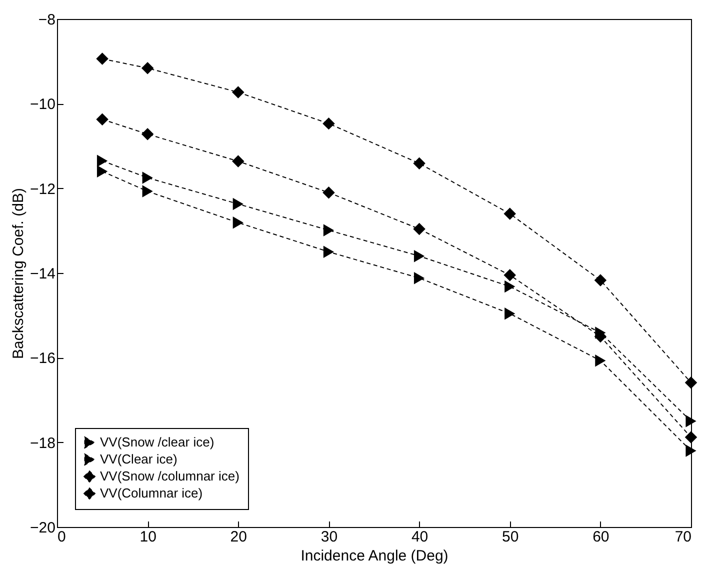  What do you see at coordinates (43, 528) in the screenshot?
I see `y-tick-label: −20` at bounding box center [43, 528].